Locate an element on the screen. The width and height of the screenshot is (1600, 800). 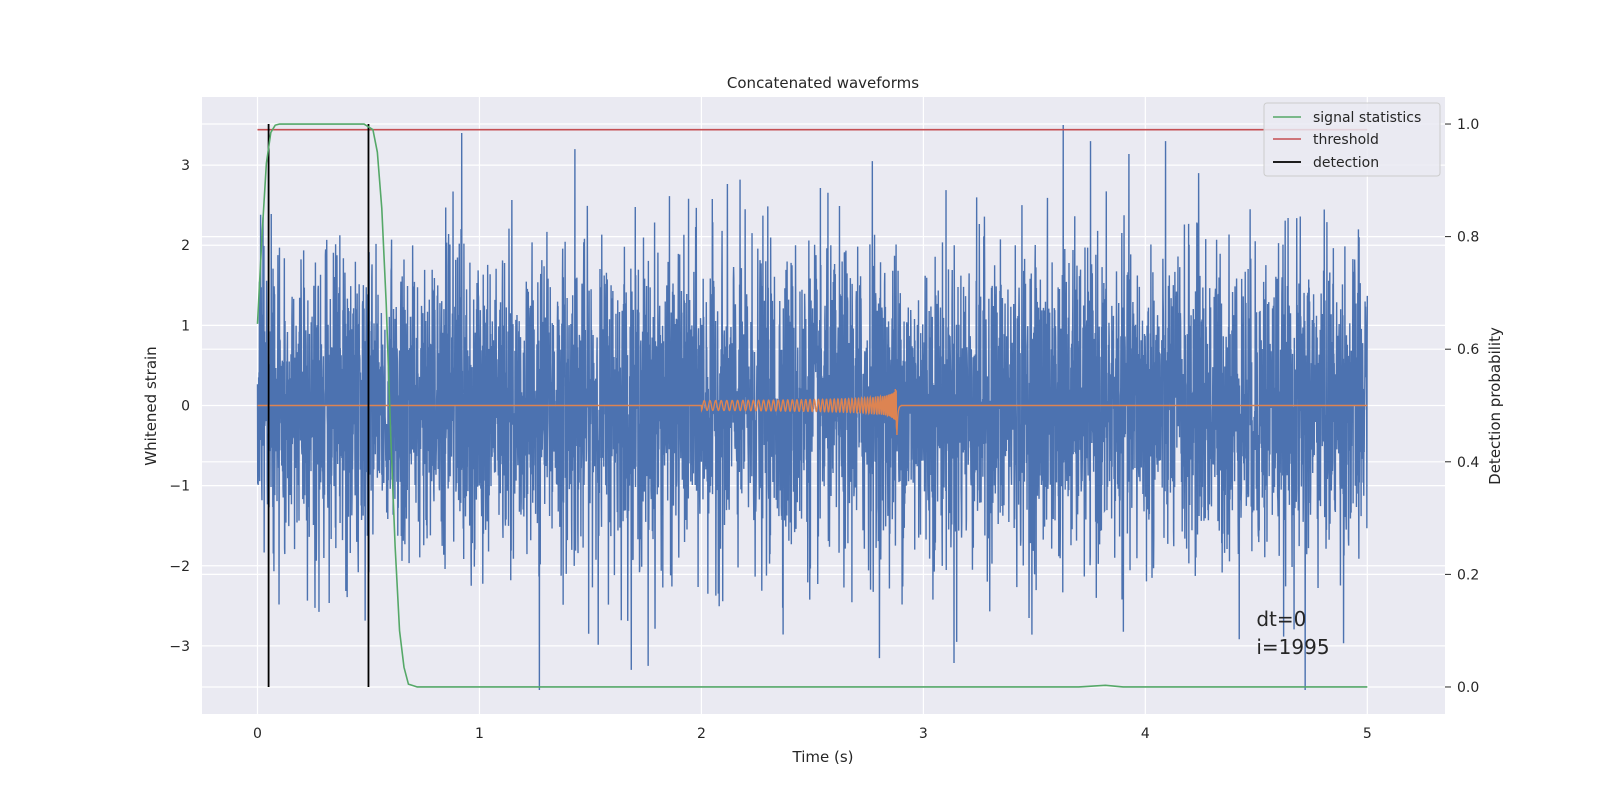
x-tick-label-3: 3 is located at coordinates (923, 734).